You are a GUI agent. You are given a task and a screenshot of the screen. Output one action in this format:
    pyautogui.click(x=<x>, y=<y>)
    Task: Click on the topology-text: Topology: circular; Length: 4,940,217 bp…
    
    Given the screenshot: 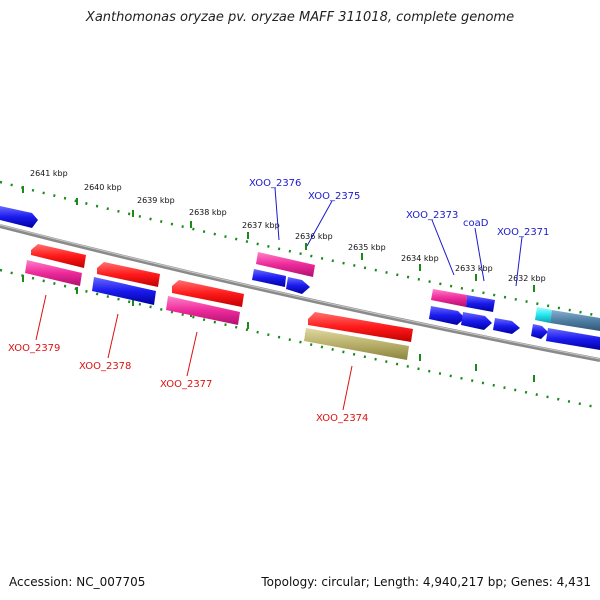 What is the action you would take?
    pyautogui.click(x=426, y=582)
    